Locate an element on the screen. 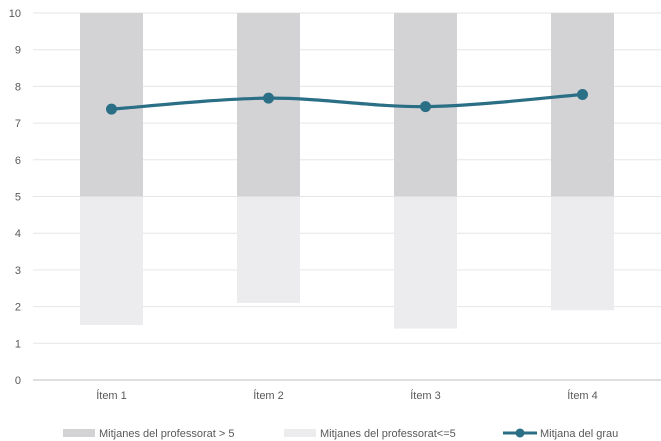 This screenshot has width=661, height=441. y-tick-label: 6 is located at coordinates (18, 161).